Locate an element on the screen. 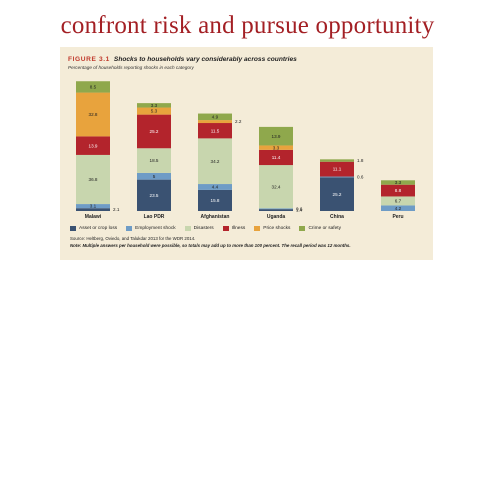  legend-item-4: Price shocks is located at coordinates (272, 228).